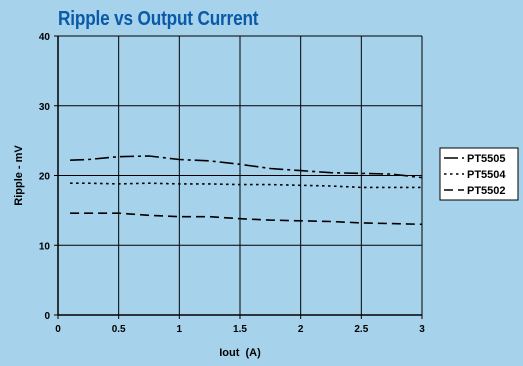 This screenshot has width=523, height=366. I want to click on series-line-pt5505, so click(246, 167).